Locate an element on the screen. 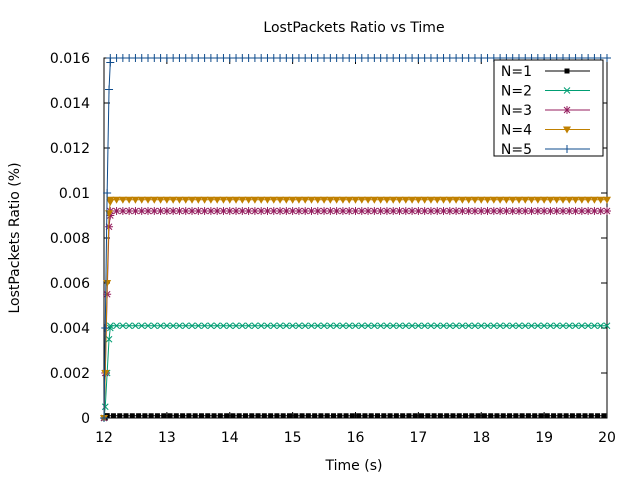 The width and height of the screenshot is (640, 480). series-1-line is located at coordinates (354, 417).